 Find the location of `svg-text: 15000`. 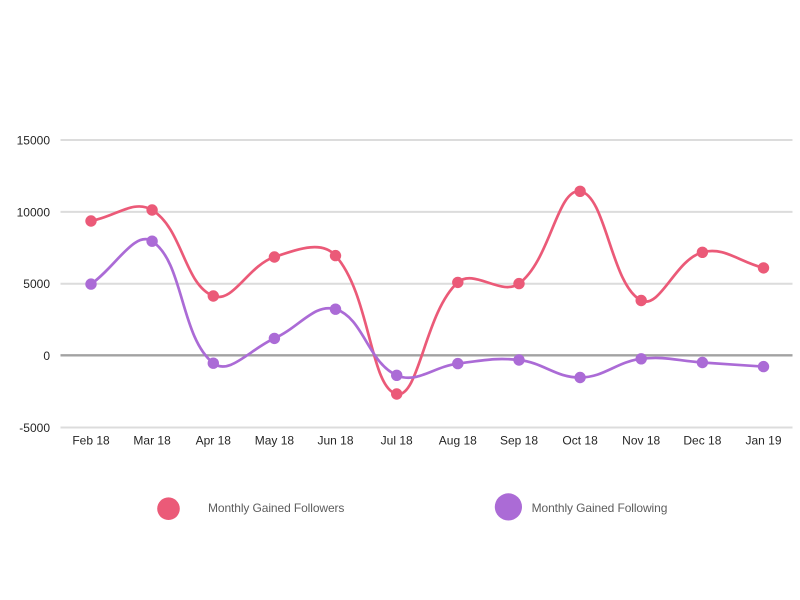

svg-text: 15000 is located at coordinates (34, 141).